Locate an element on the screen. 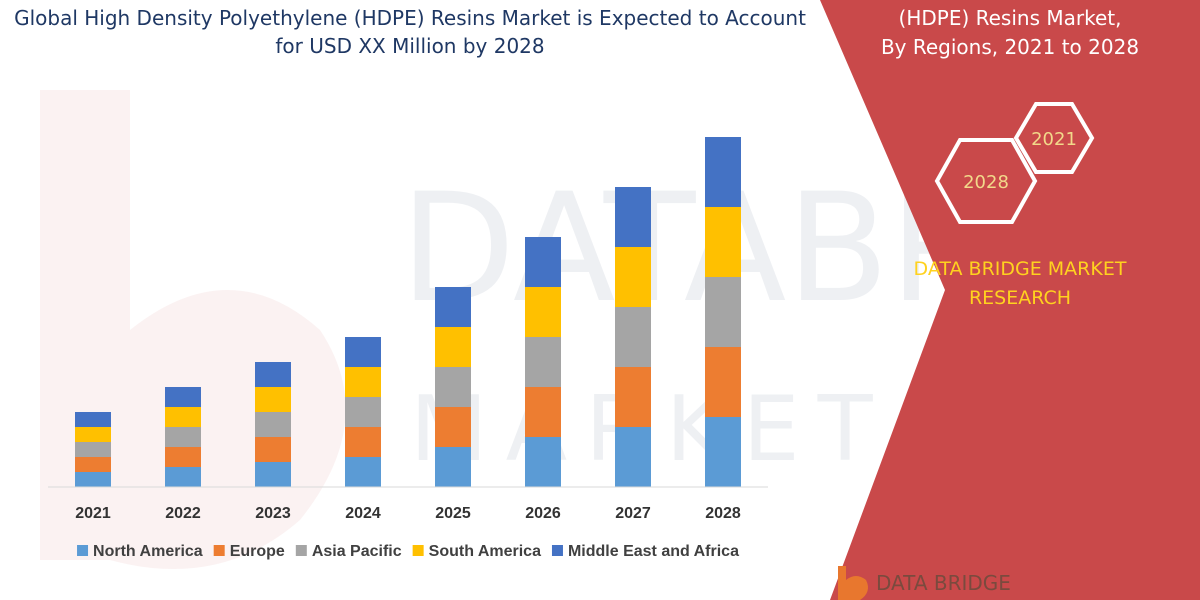 Image resolution: width=1200 pixels, height=600 pixels. hexagon-badge-2028: 2028 is located at coordinates (986, 181).